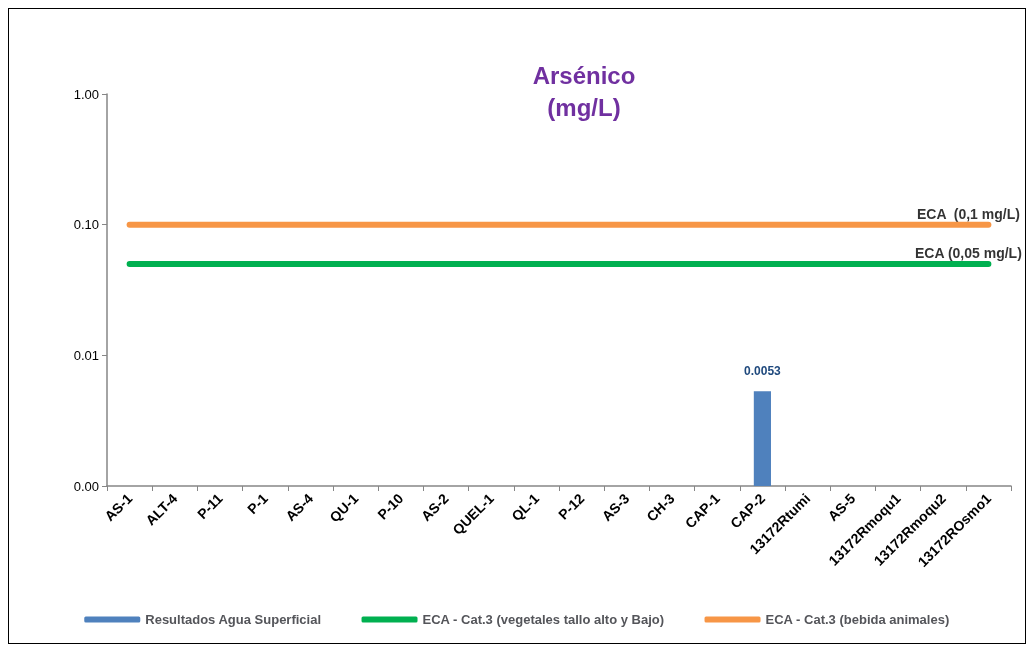  What do you see at coordinates (86, 94) in the screenshot?
I see `y-tick-label: 1.00` at bounding box center [86, 94].